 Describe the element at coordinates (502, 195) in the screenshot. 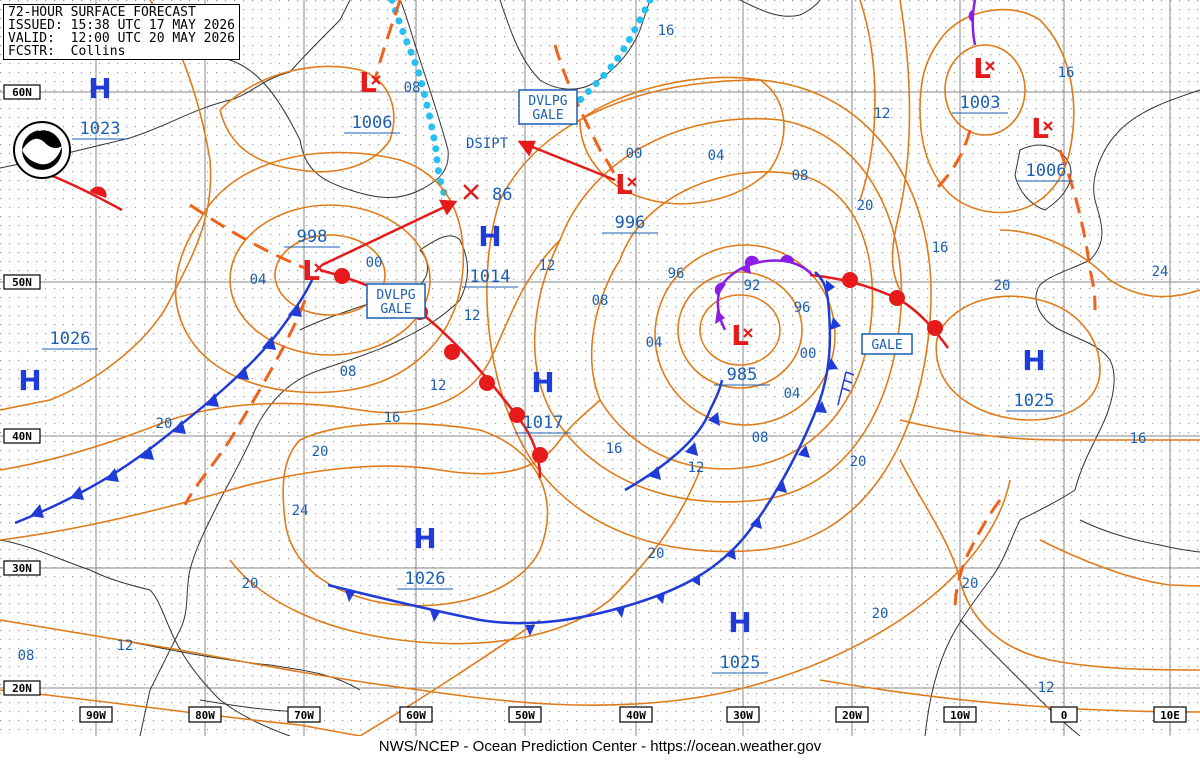

I see `dissipating-low-pressure: 86` at that location.